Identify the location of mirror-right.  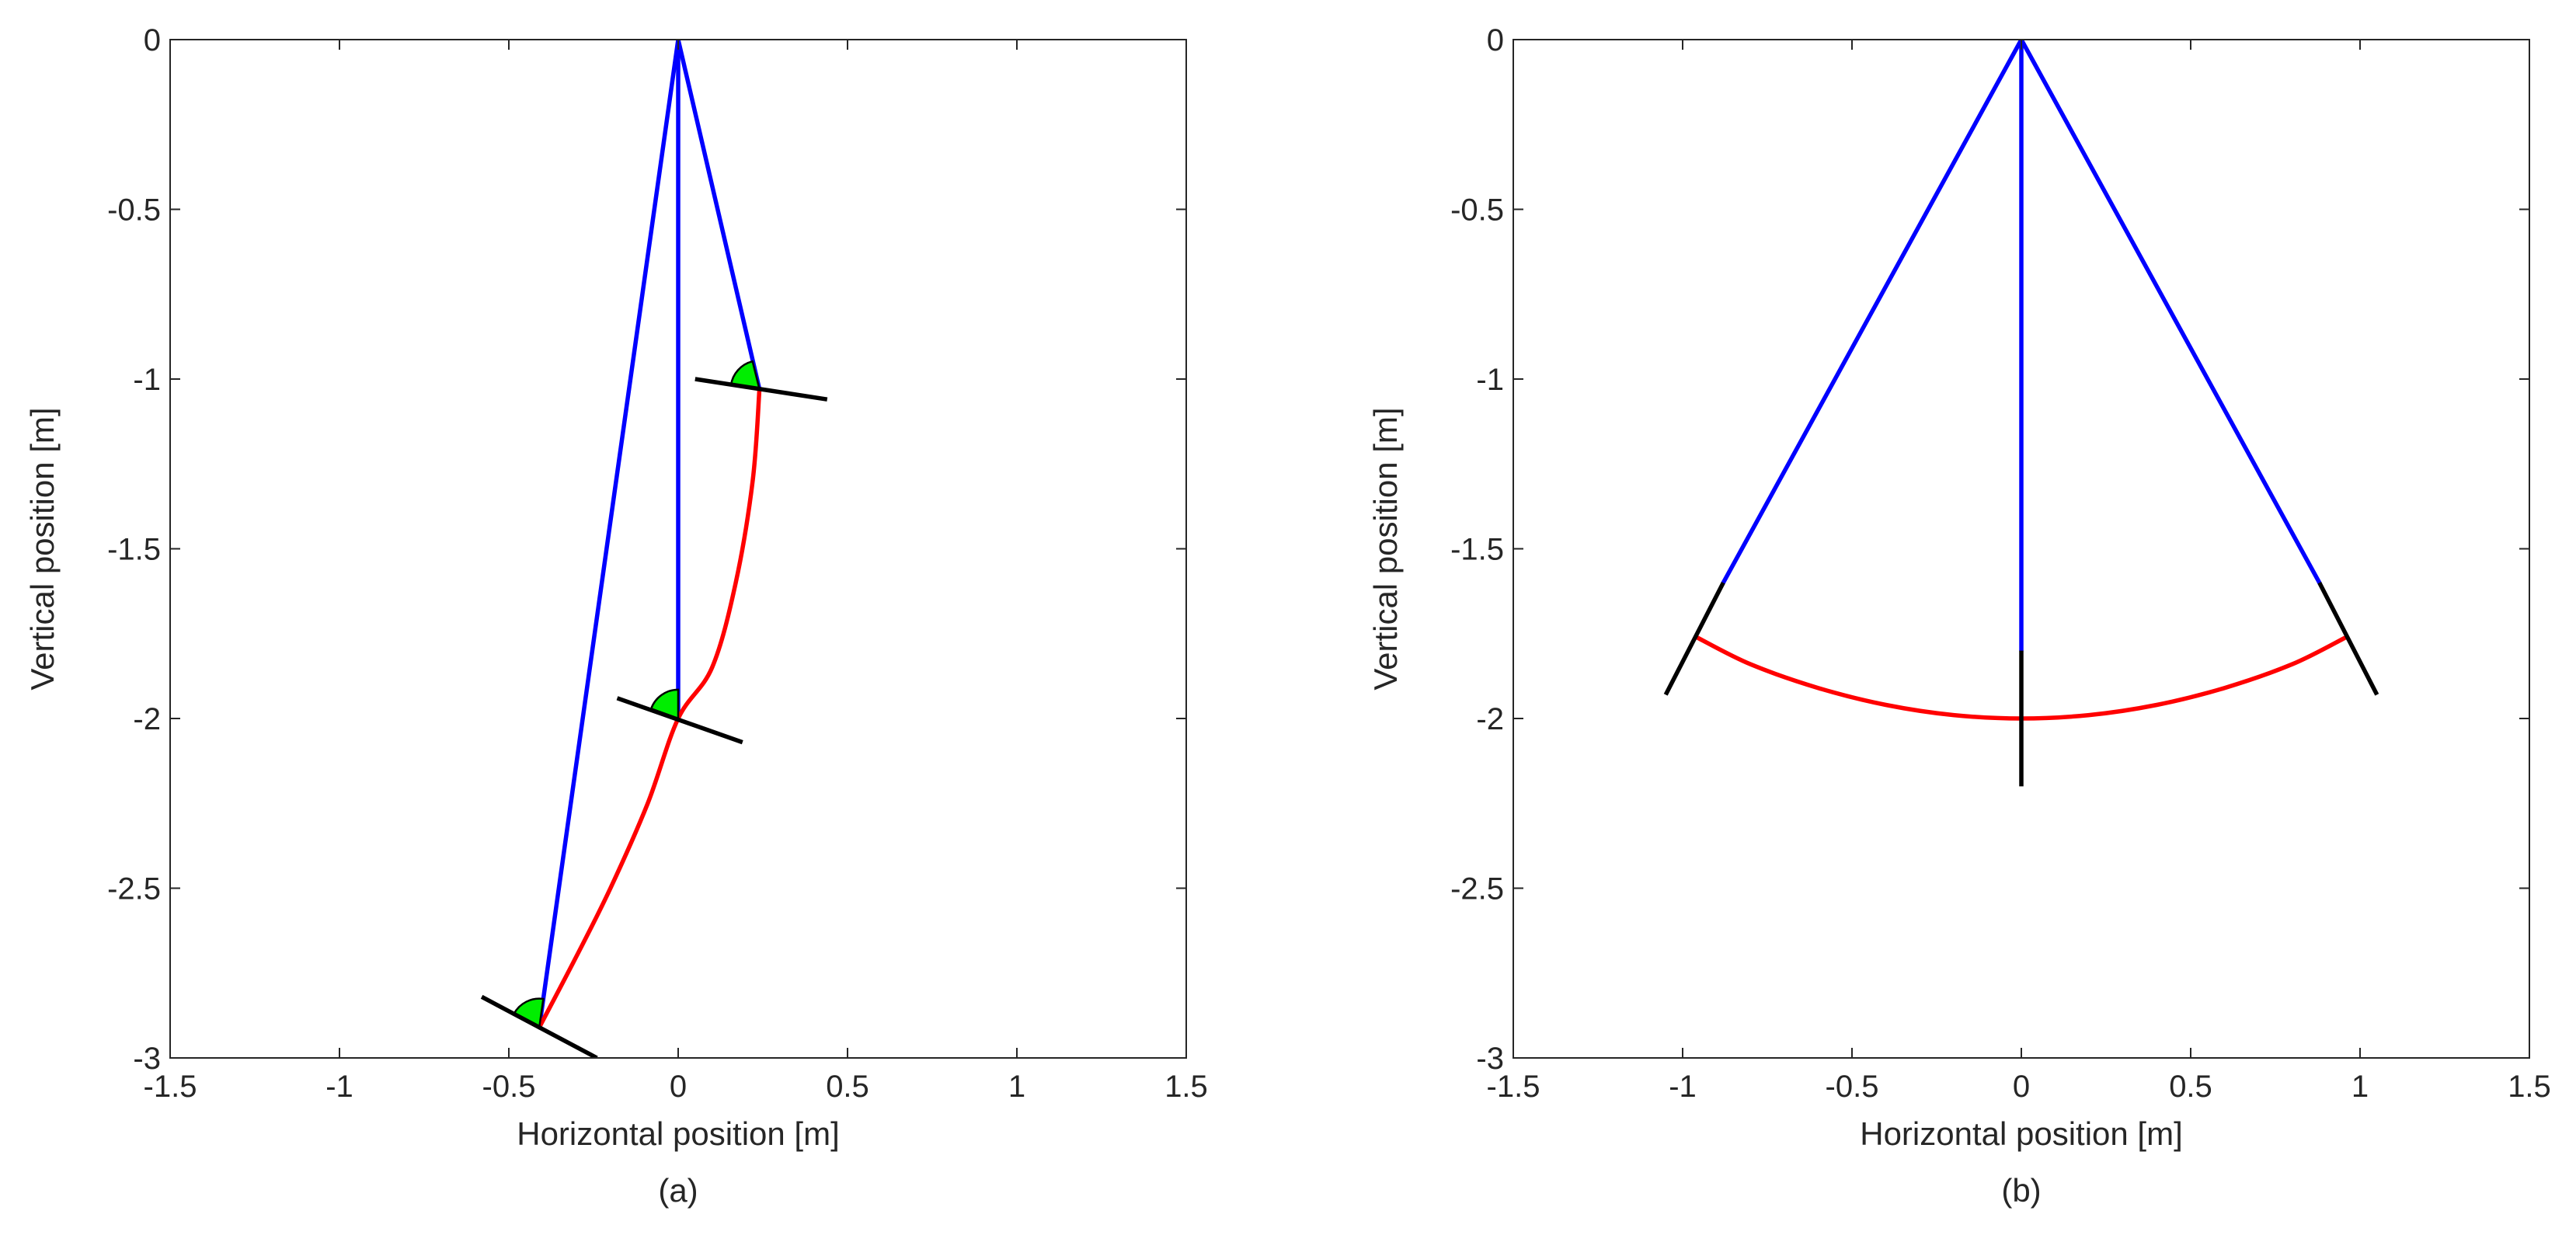
(2348, 638).